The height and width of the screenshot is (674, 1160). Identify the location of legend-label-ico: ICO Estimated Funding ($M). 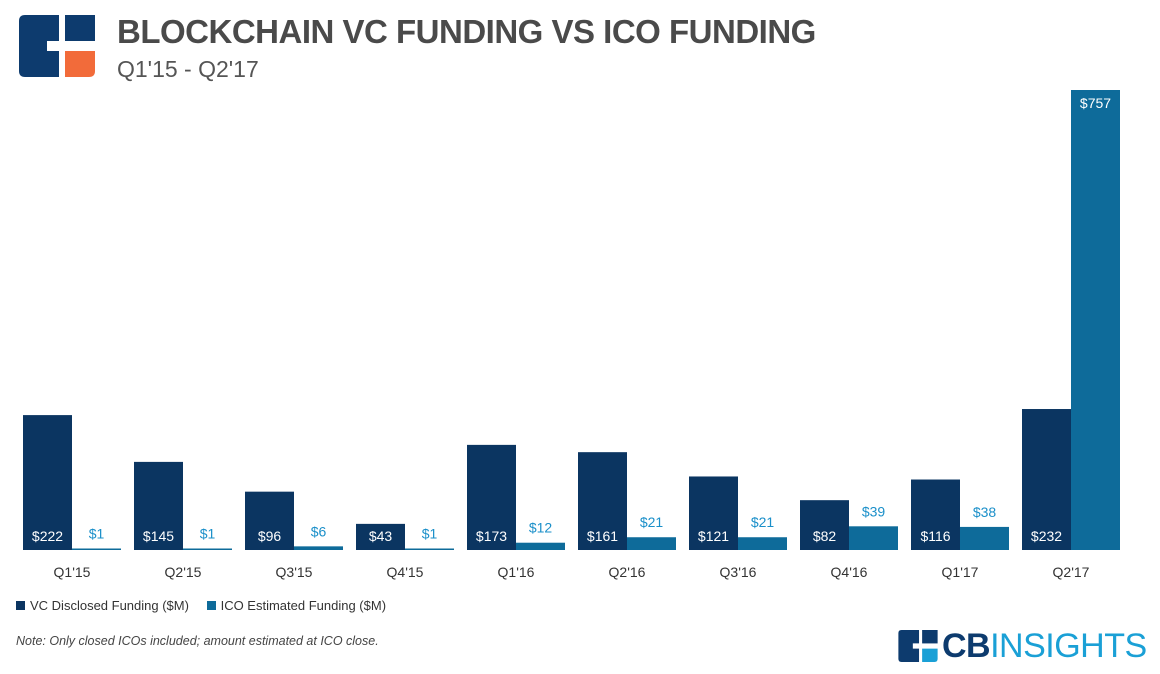
(303, 605).